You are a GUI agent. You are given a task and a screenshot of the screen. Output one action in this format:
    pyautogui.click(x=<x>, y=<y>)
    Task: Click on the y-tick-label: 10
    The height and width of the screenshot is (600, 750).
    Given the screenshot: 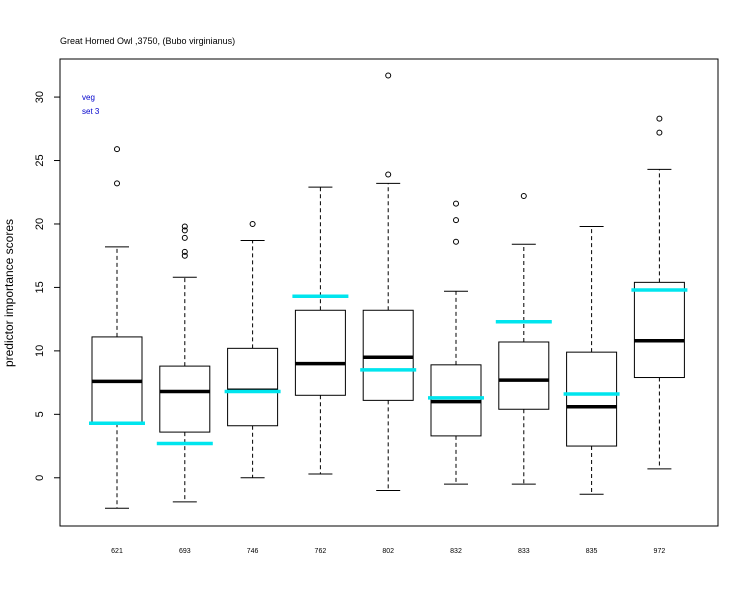 What is the action you would take?
    pyautogui.click(x=40, y=351)
    